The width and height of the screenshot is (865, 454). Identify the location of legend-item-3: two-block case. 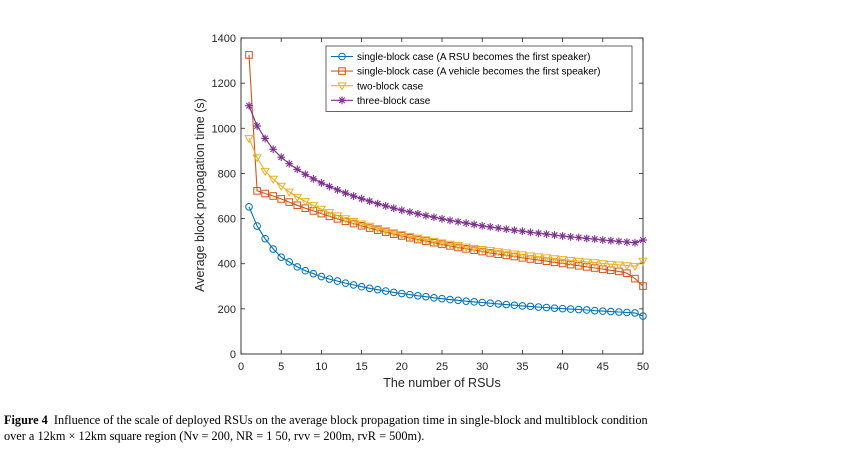
(377, 86).